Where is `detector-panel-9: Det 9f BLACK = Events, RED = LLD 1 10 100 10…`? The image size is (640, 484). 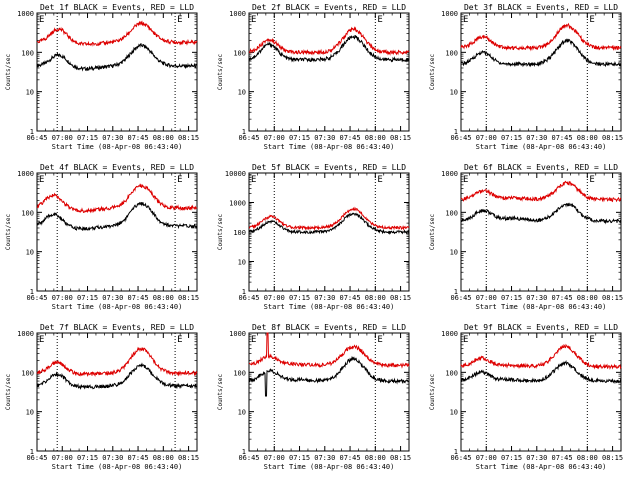 detector-panel-9: Det 9f BLACK = Events, RED = LLD 1 10 100 10… is located at coordinates (526, 397).